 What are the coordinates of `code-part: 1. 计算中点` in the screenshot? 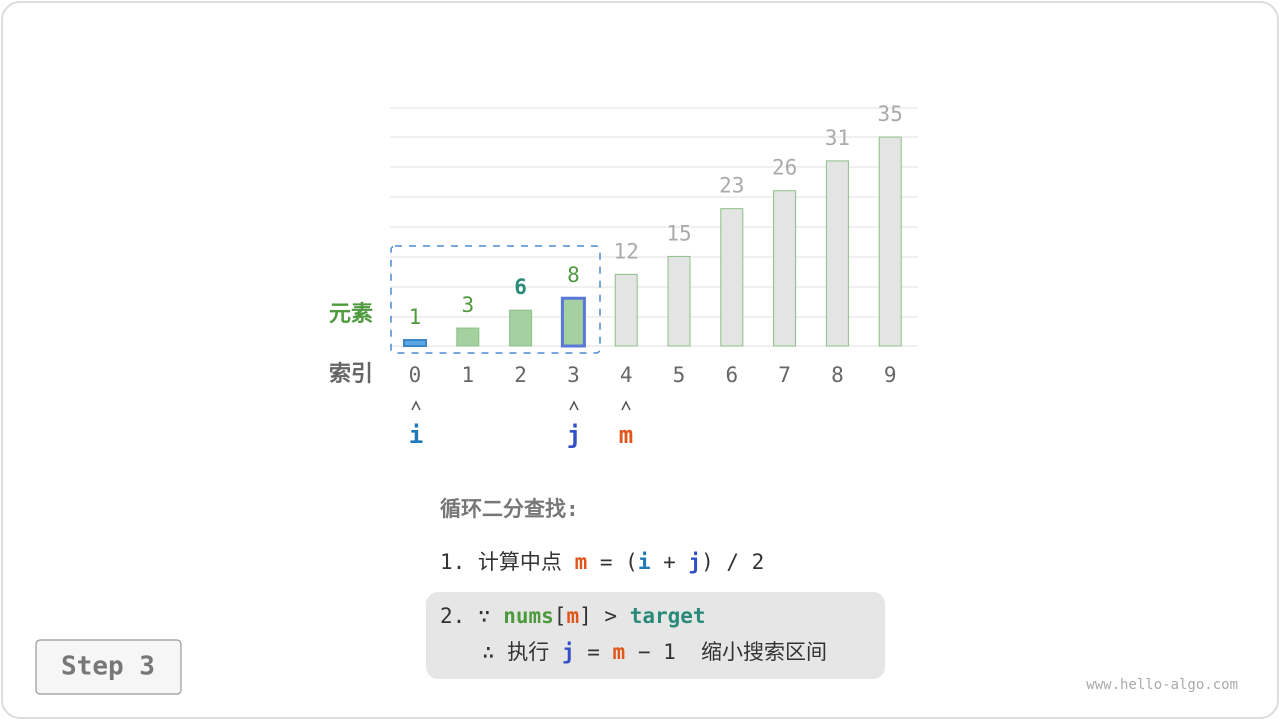 It's located at (507, 562).